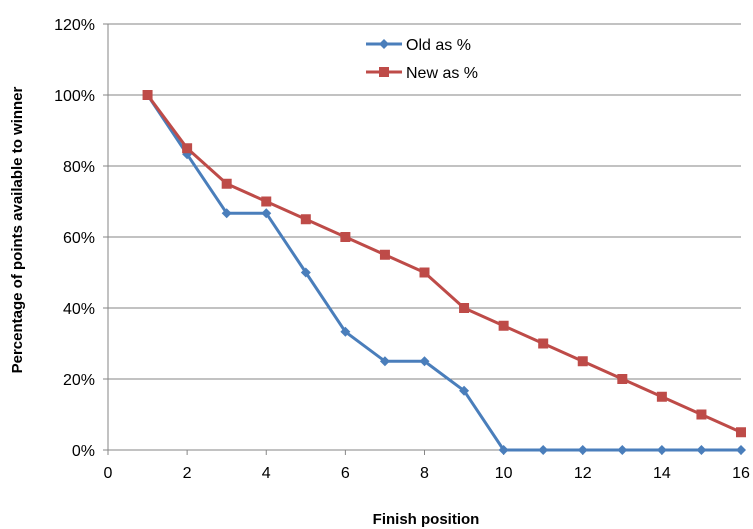 This screenshot has height=529, width=753. Describe the element at coordinates (79, 167) in the screenshot. I see `y-tick-label-4: 80%` at that location.